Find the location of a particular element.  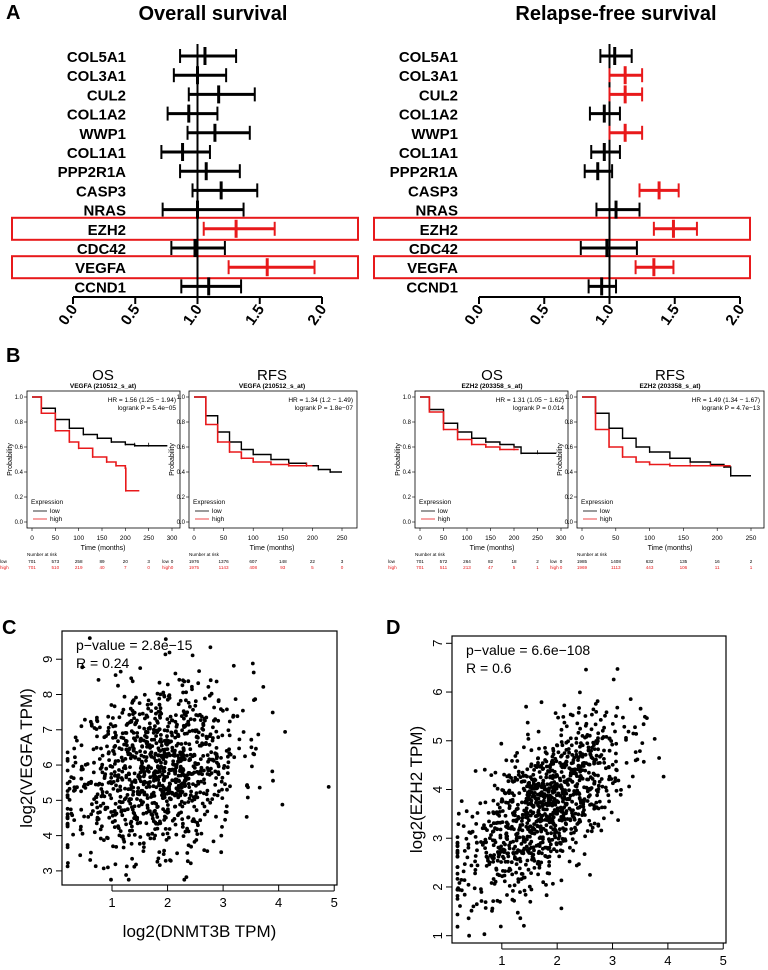

risk-count-high: 5 is located at coordinates (312, 567).